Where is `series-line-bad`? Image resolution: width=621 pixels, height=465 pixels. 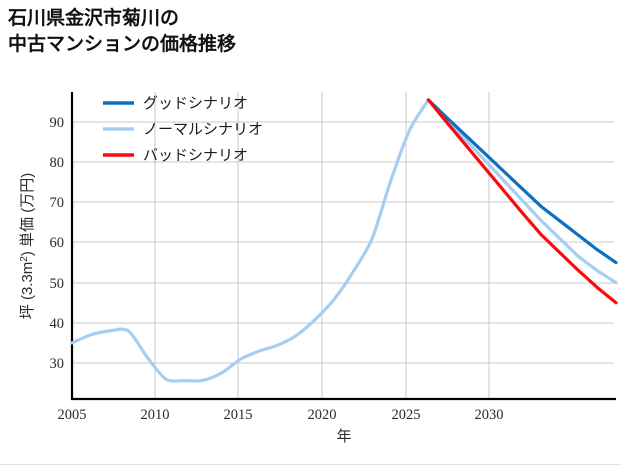
series-line-bad is located at coordinates (522, 201).